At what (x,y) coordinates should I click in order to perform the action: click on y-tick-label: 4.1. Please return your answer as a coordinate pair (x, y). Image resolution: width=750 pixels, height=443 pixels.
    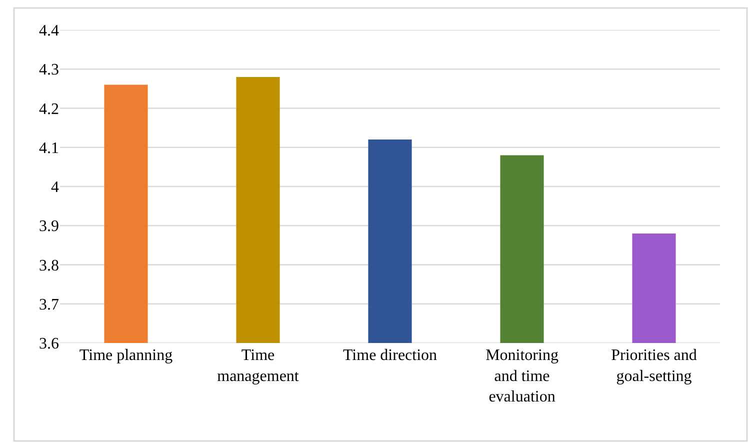
    Looking at the image, I should click on (49, 148).